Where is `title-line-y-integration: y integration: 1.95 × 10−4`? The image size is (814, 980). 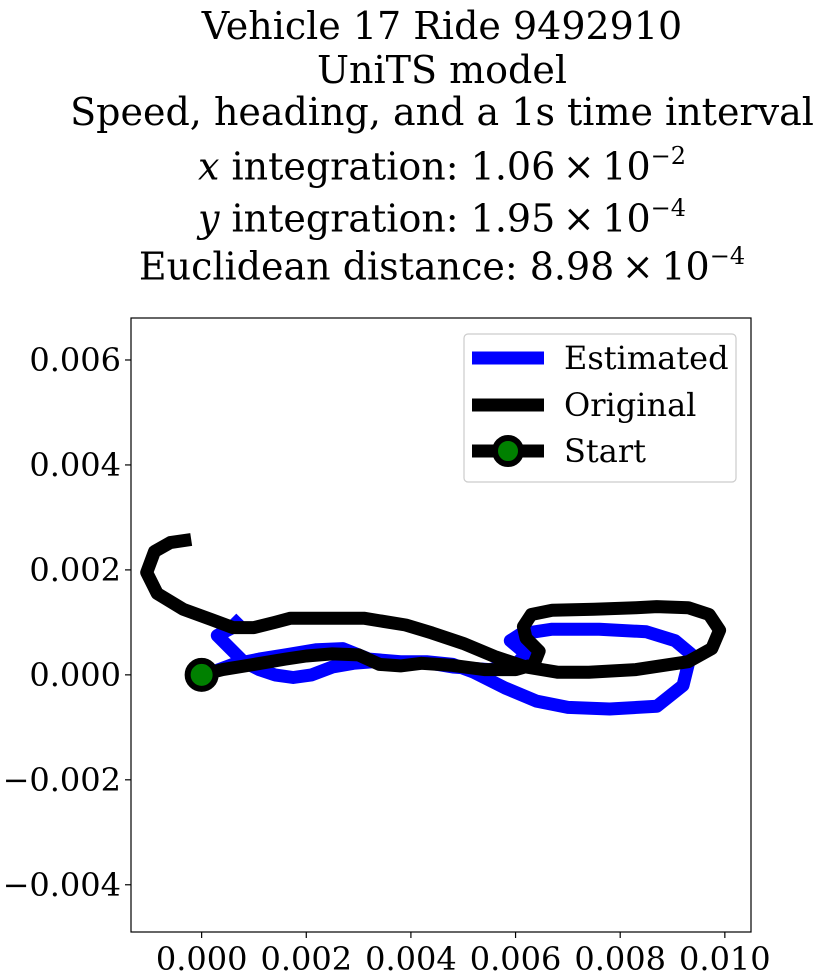 title-line-y-integration: y integration: 1.95 × 10−4 is located at coordinates (407, 214).